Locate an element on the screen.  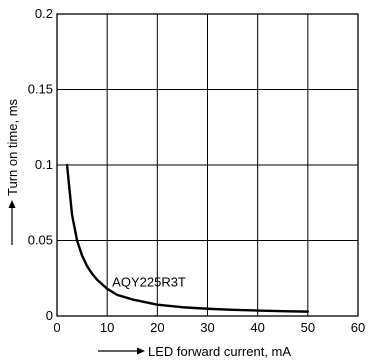
y-axis-label-group: Turn on time, ms is located at coordinates (12, 171).